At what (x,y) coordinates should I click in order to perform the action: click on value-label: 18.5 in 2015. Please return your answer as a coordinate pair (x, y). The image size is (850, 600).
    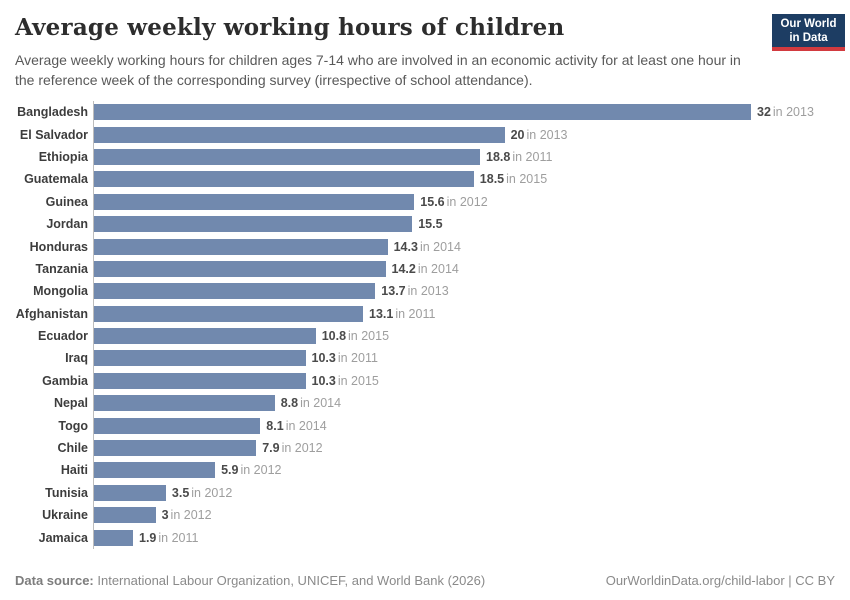
    Looking at the image, I should click on (513, 179).